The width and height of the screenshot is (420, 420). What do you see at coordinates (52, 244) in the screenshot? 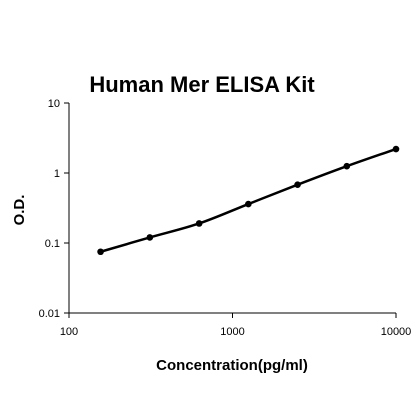
I see `y-tick-label: 0.1` at bounding box center [52, 244].